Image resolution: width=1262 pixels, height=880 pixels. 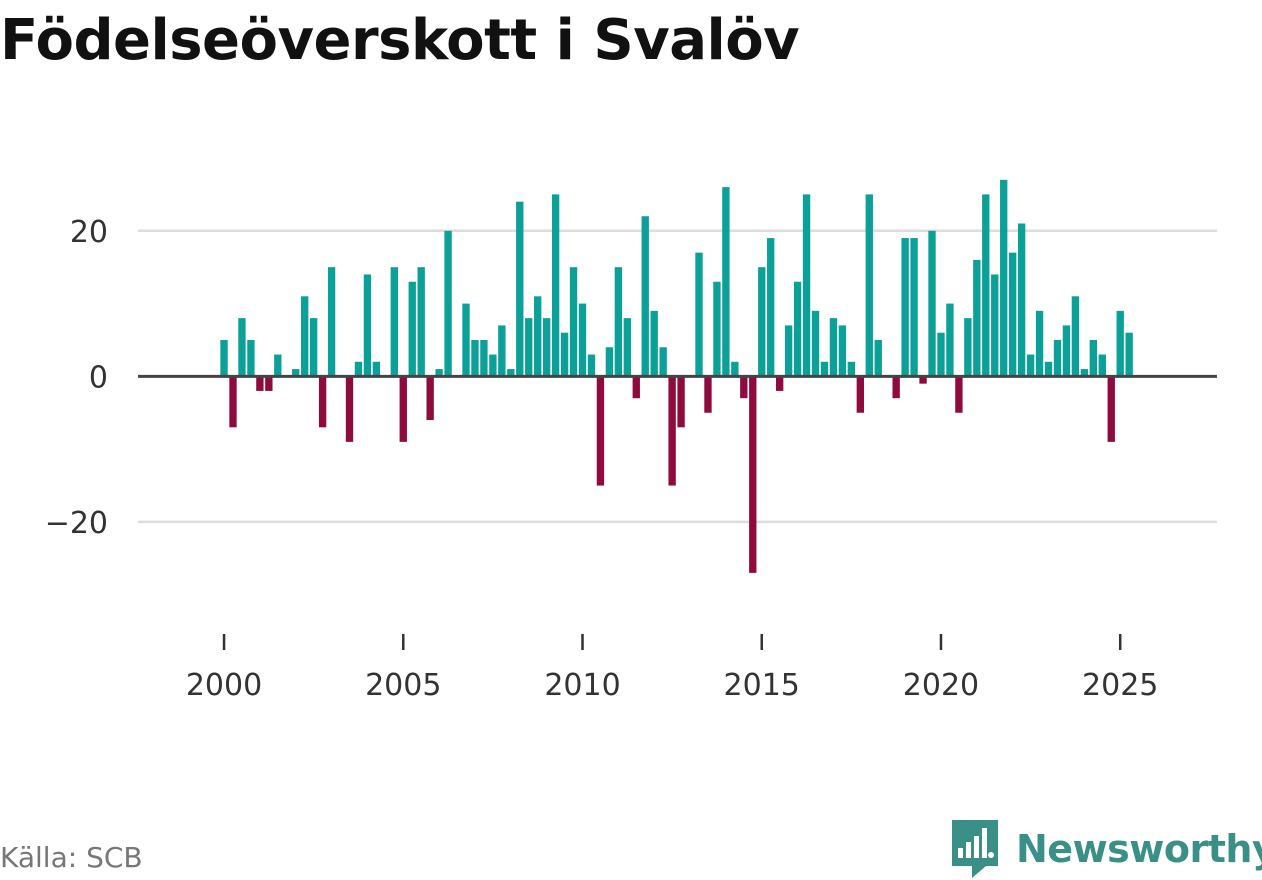 What do you see at coordinates (1120, 685) in the screenshot?
I see `x-tick-label: 2025` at bounding box center [1120, 685].